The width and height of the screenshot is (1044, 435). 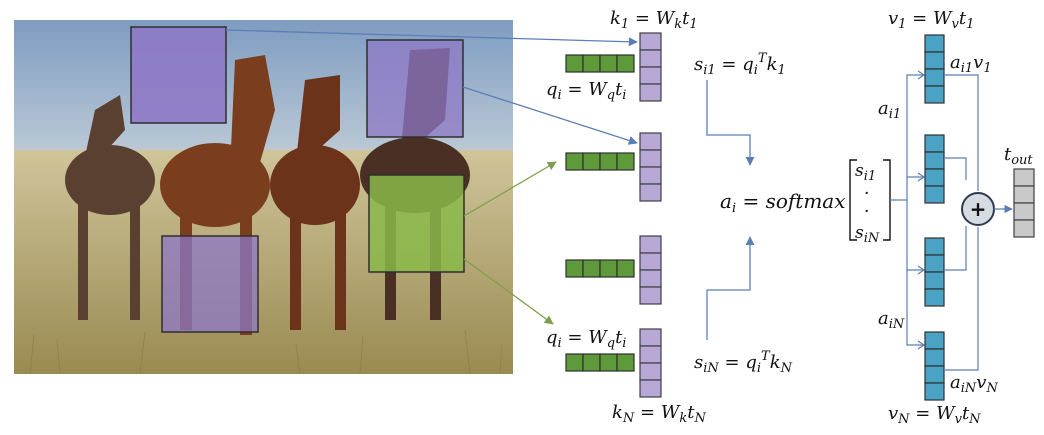 I want to click on arrow-patch-to-k1, so click(x=431, y=38).